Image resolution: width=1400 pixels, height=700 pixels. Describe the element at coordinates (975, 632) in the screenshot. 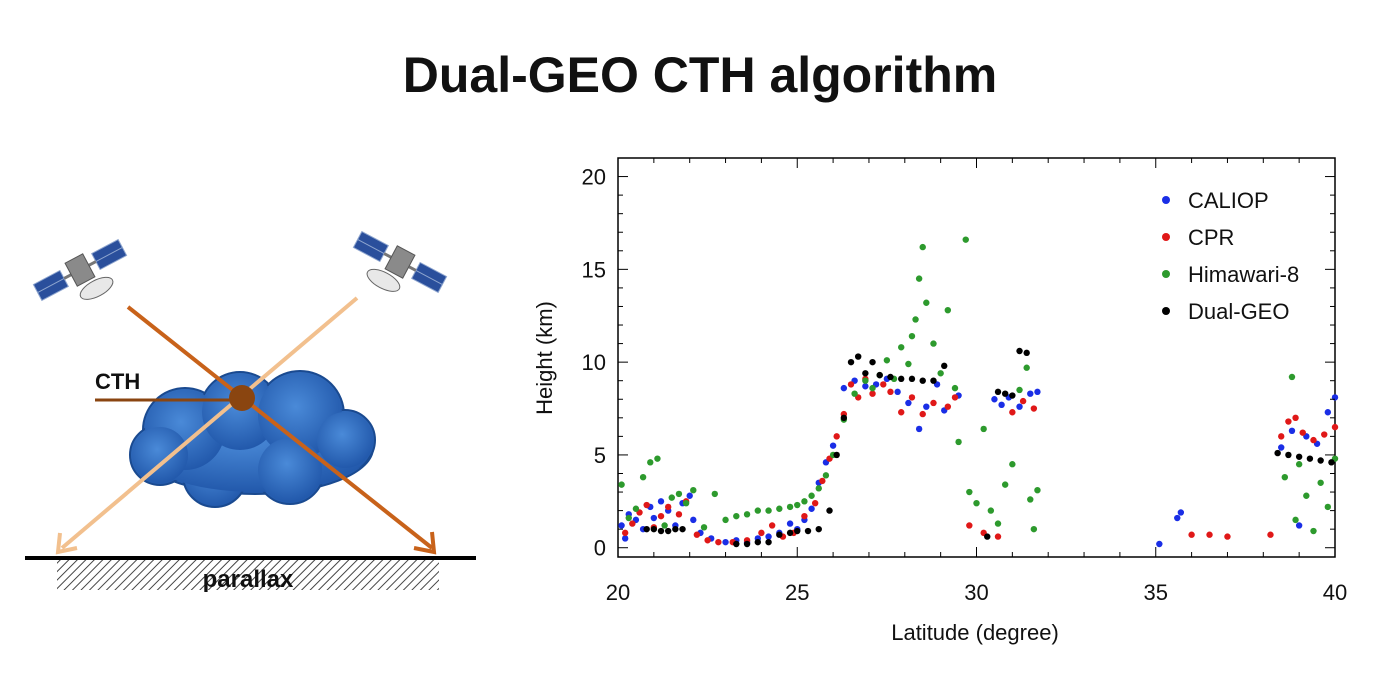

I see `x-axis-title: Latitude (degree)` at that location.